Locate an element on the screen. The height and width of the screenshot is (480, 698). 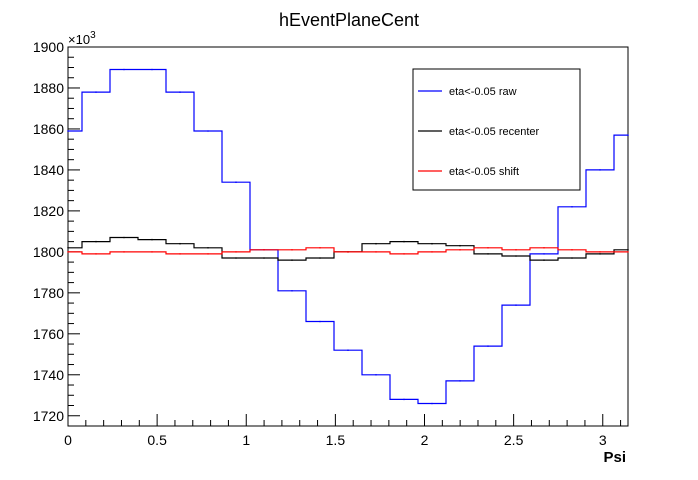
y-tick-label: 1900 is located at coordinates (48, 47).